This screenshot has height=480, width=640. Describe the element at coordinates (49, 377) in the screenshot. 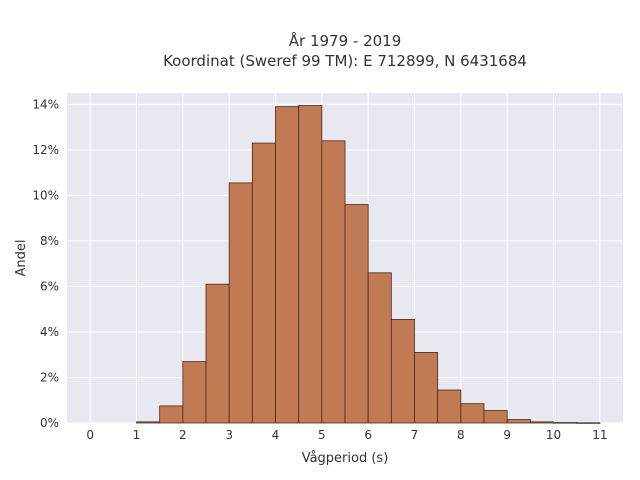

I see `y-tick-label: 2%` at that location.